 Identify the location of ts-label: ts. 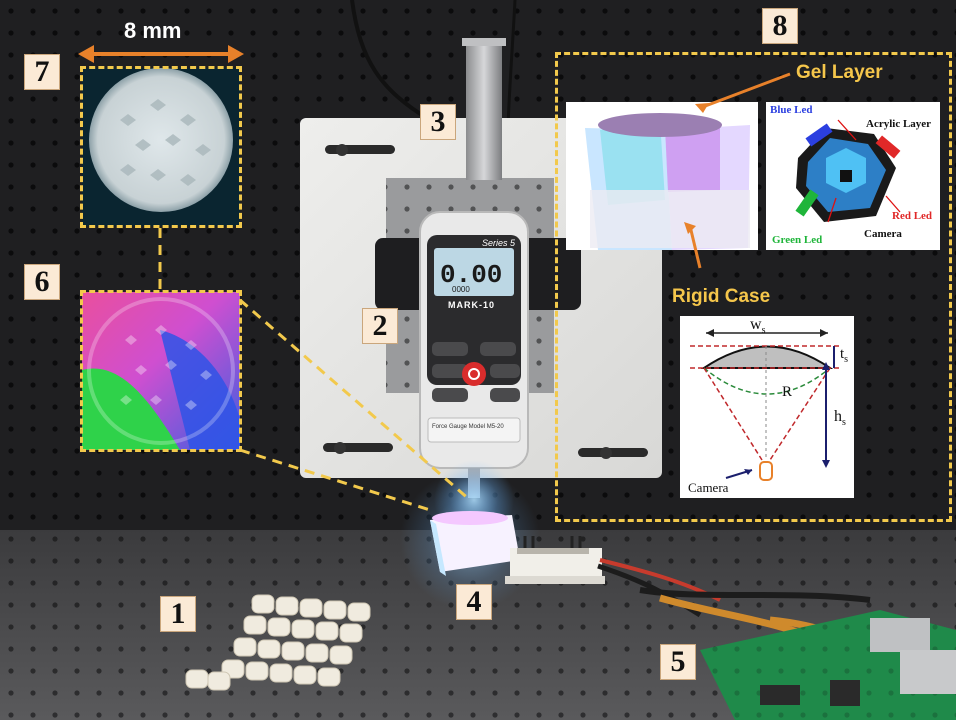
(844, 355).